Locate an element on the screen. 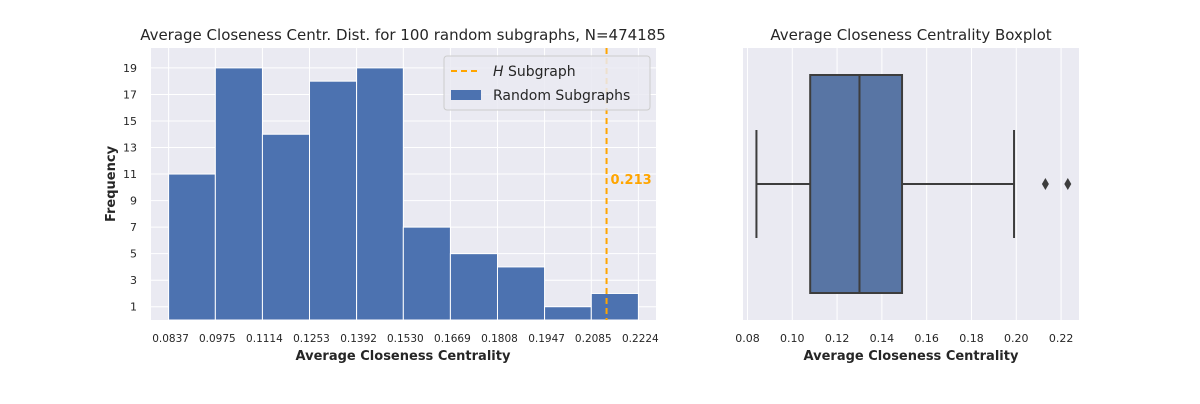 This screenshot has height=404, width=1200. boxplot-x-tick-label: 0.20 is located at coordinates (1016, 338).